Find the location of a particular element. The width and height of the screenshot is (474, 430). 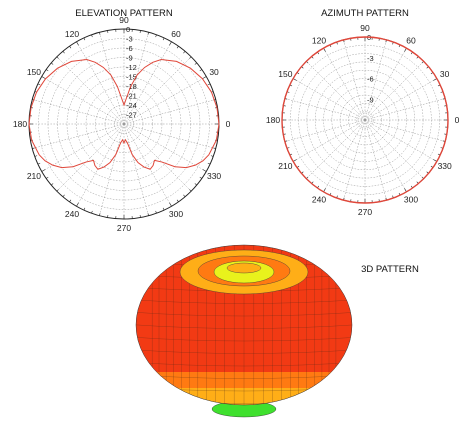

elev-angle-label: 270 is located at coordinates (124, 228).